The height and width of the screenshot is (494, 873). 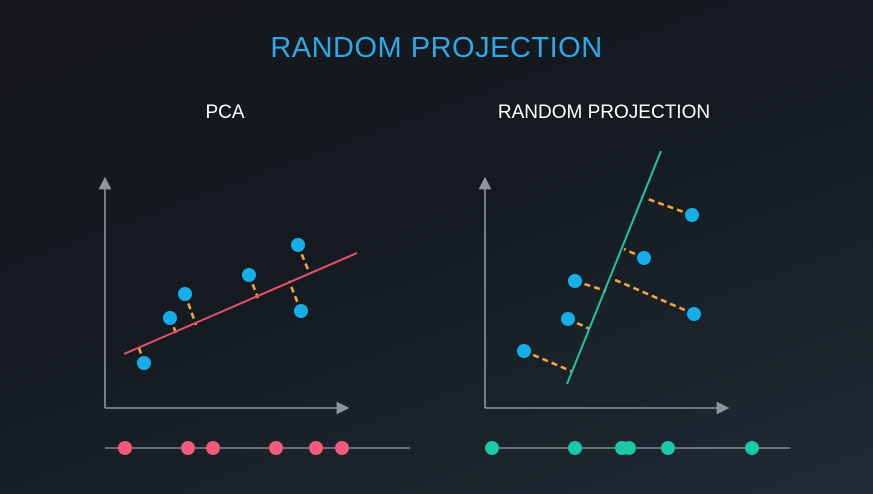 I want to click on pca-projected-points, so click(x=233, y=448).